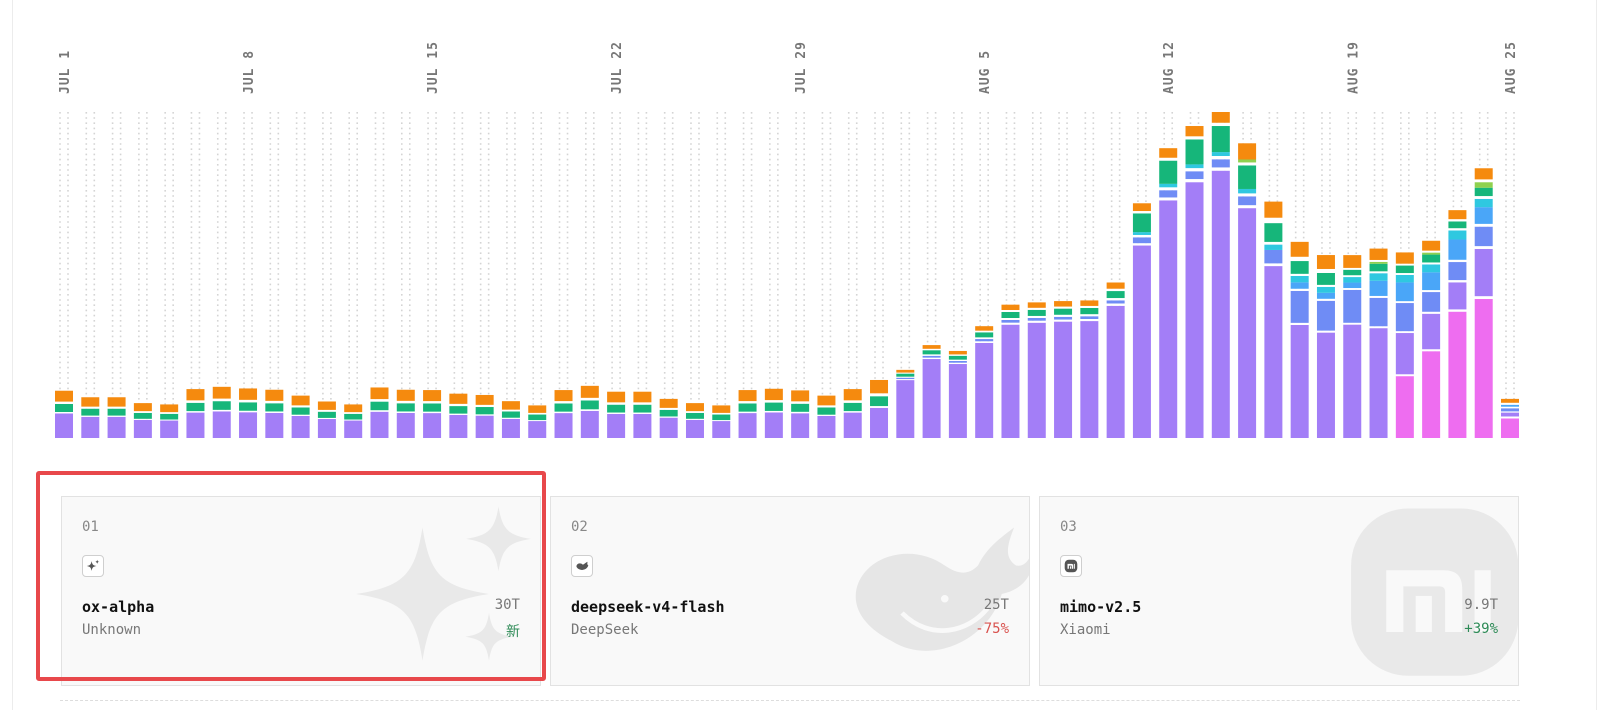 This screenshot has height=710, width=1611. What do you see at coordinates (985, 72) in the screenshot?
I see `x-axis-tick-label: AUG 5` at bounding box center [985, 72].